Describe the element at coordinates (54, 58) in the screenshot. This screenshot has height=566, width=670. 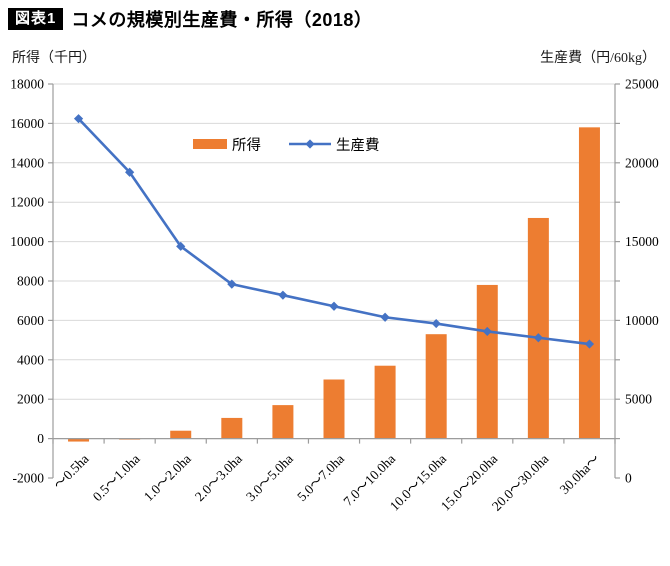
I see `left-axis-unit-label: 所得（千円）` at that location.